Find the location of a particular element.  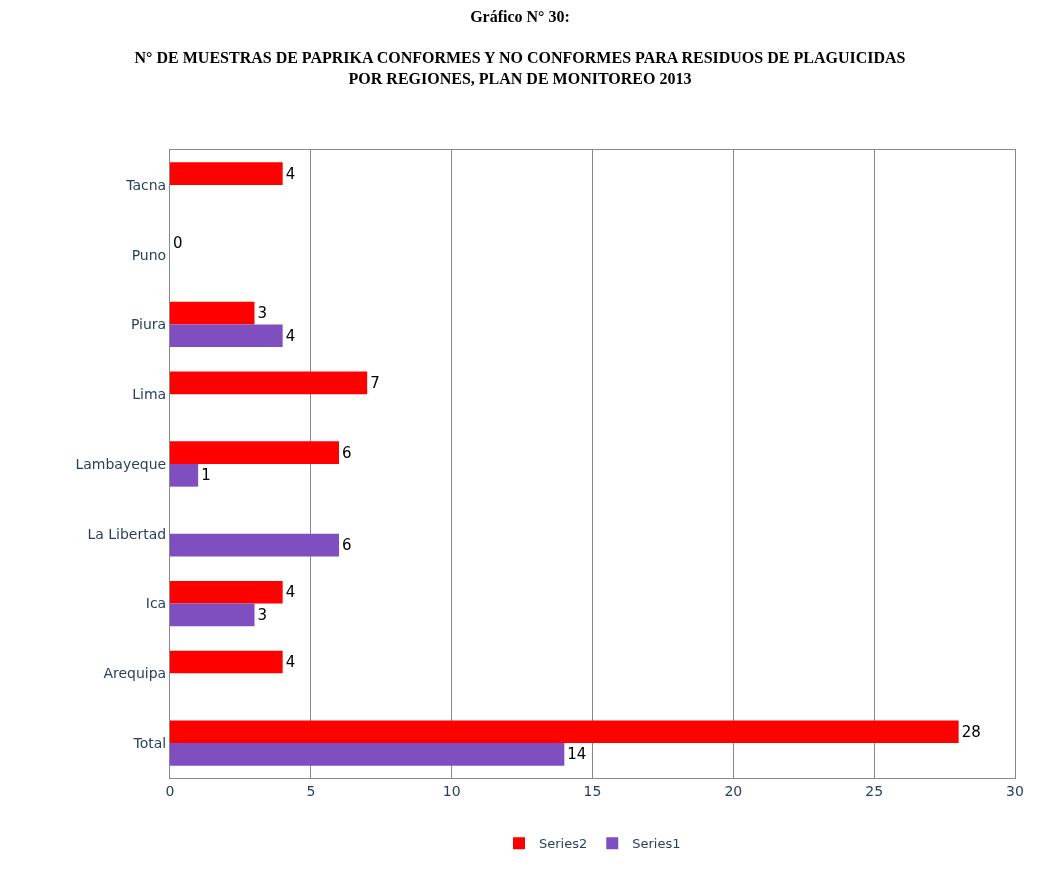

x-tick-label: 5 is located at coordinates (311, 790).